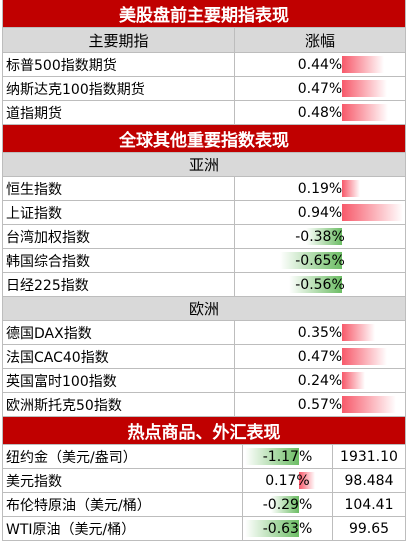  I want to click on europe-label: 欧洲, so click(204, 309).